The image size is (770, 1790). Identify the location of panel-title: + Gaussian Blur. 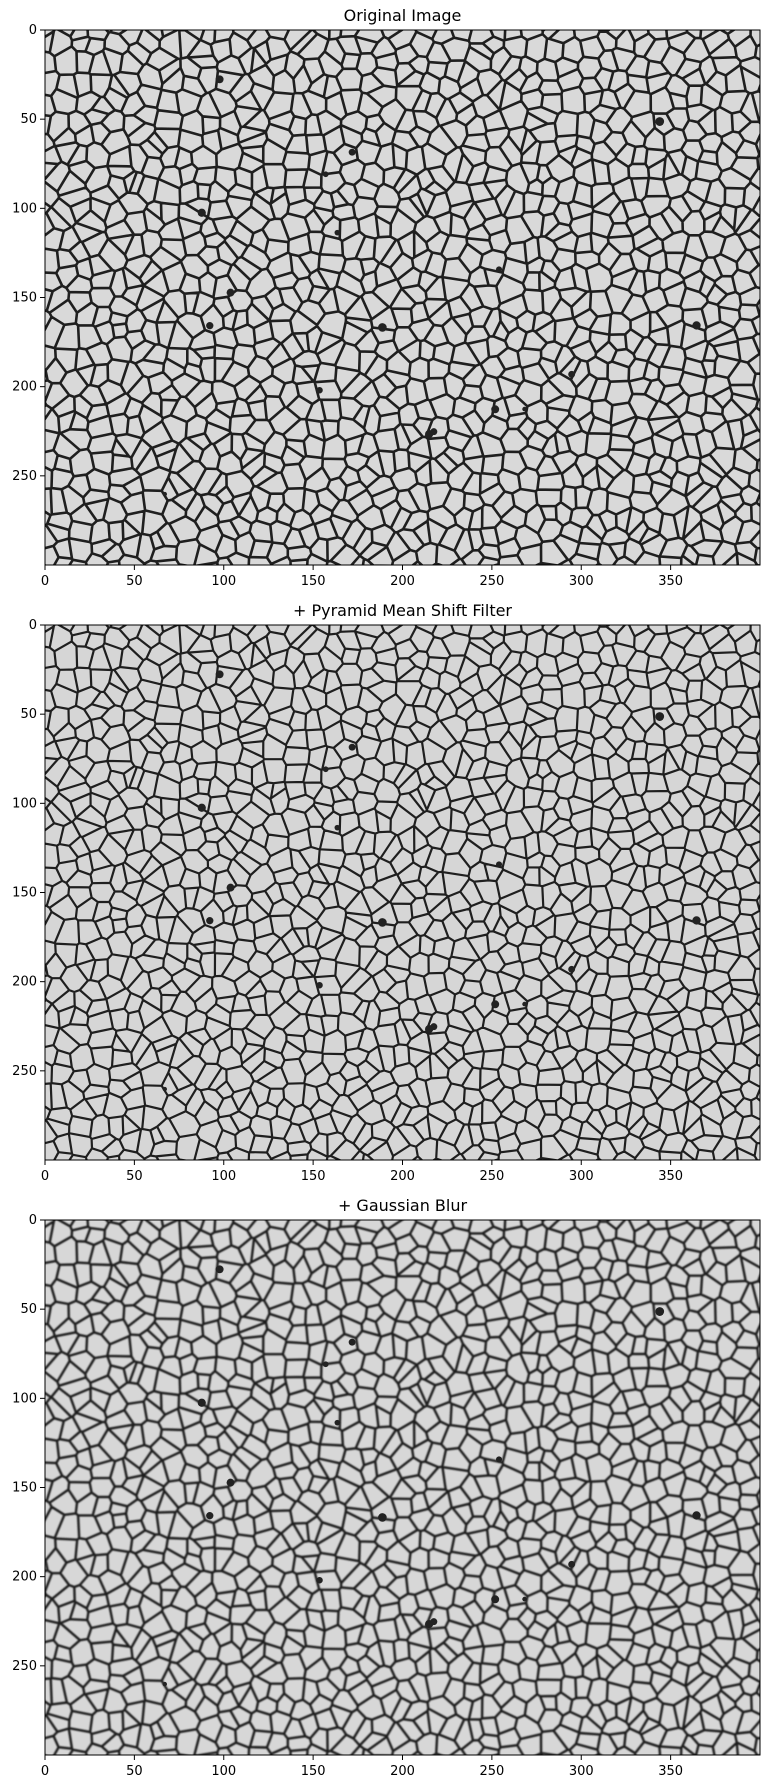
(402, 1205).